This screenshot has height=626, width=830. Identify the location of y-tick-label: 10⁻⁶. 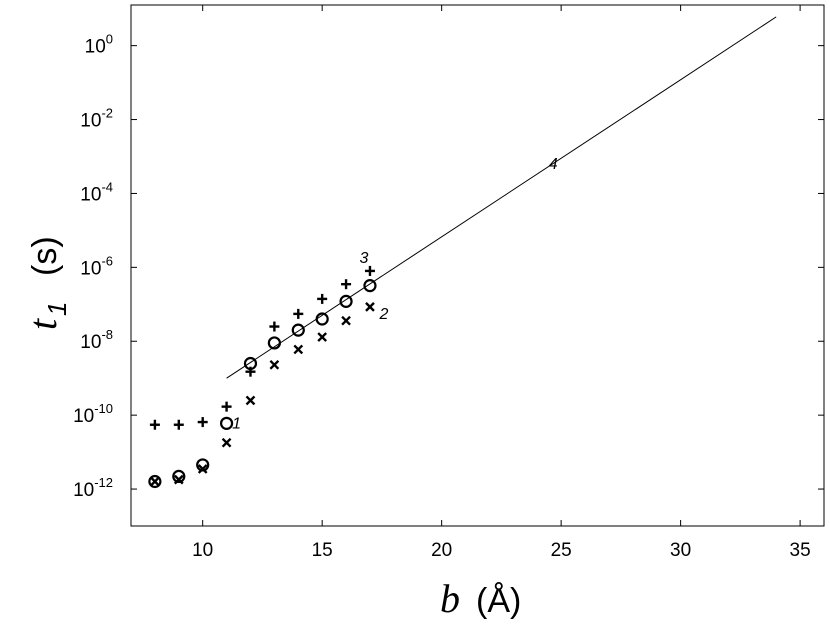
(96, 266).